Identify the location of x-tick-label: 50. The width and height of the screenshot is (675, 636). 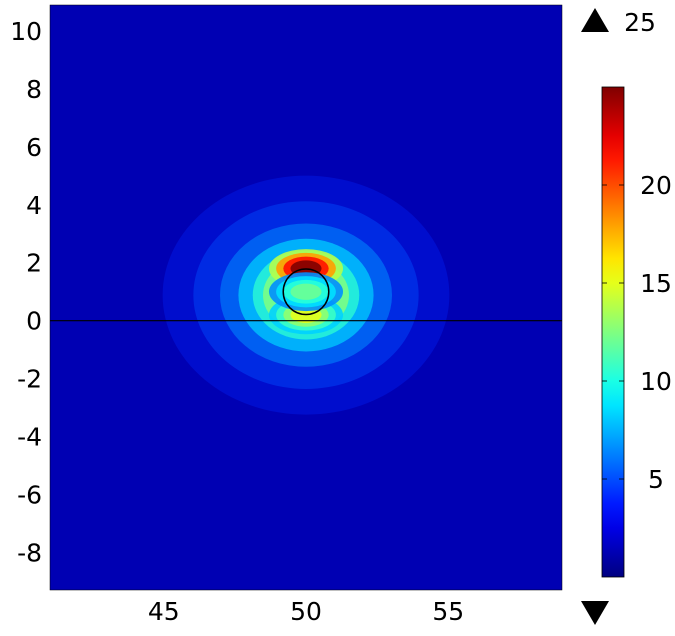
(306, 611).